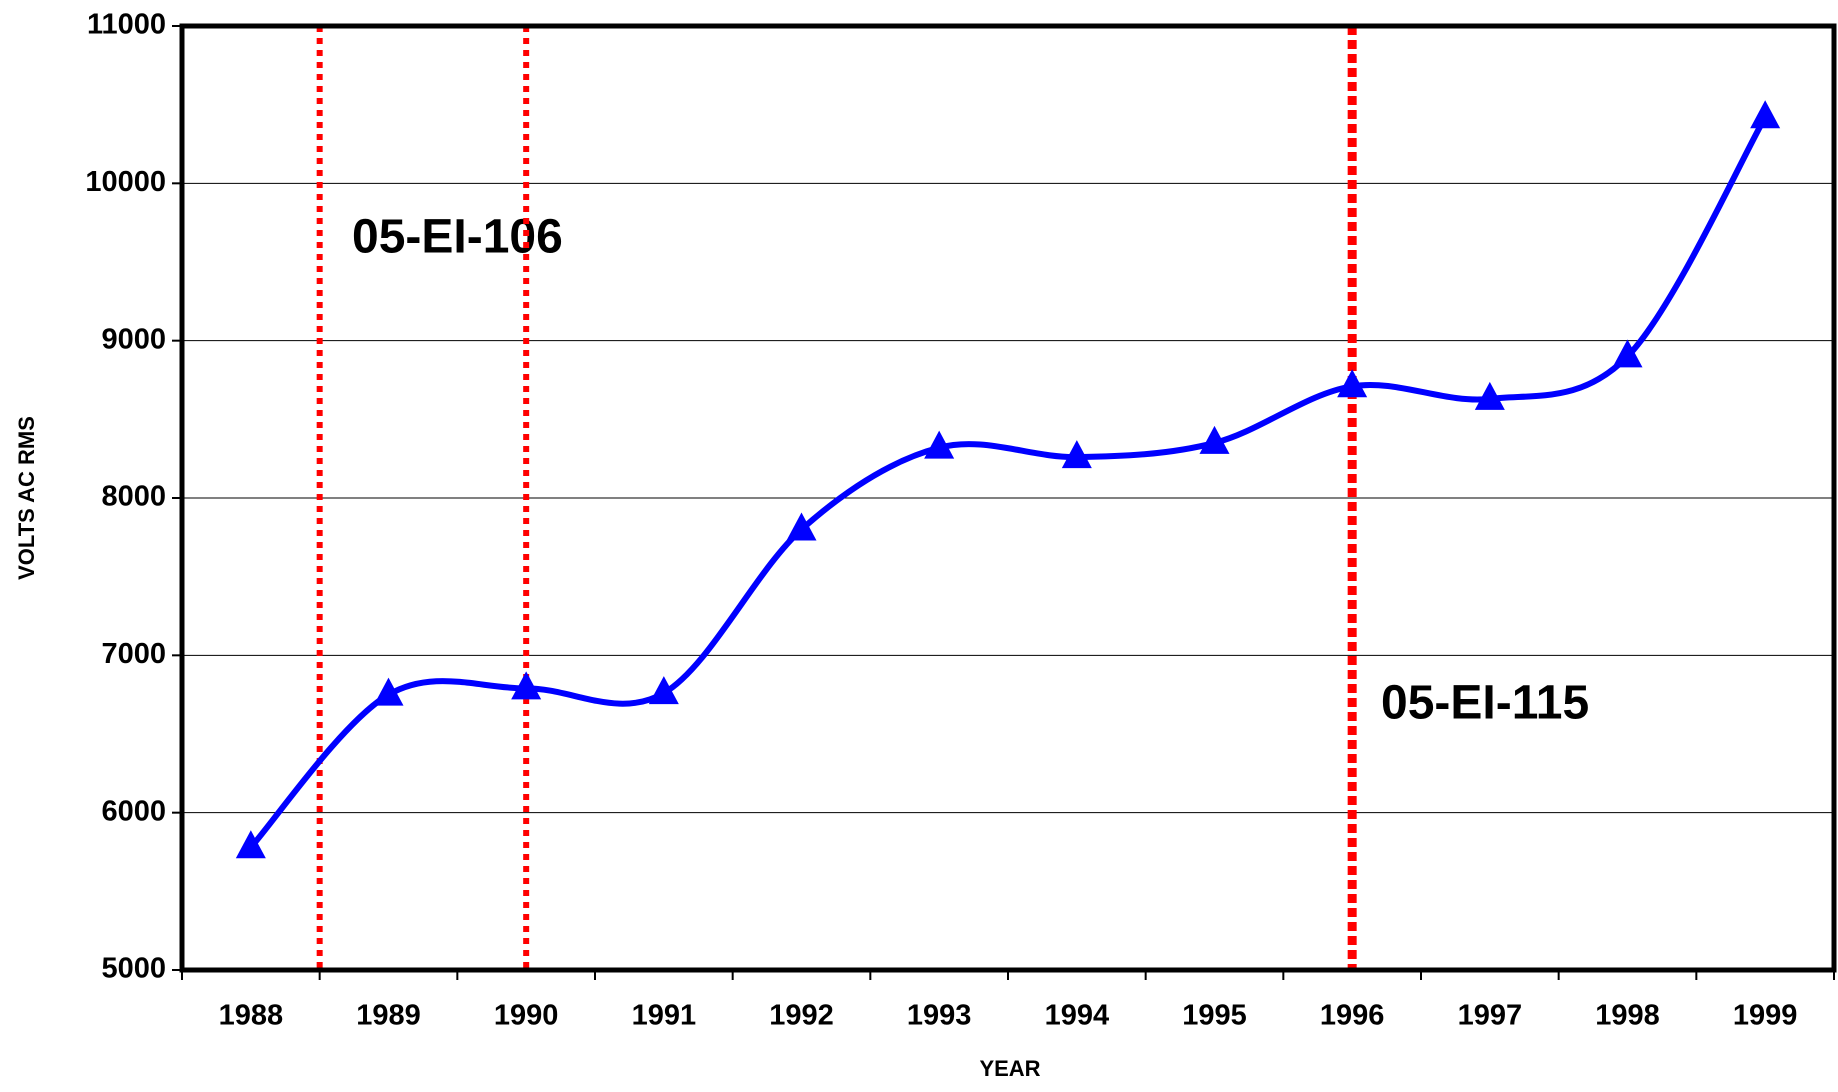  I want to click on y-tick-label: 11000, so click(126, 25).